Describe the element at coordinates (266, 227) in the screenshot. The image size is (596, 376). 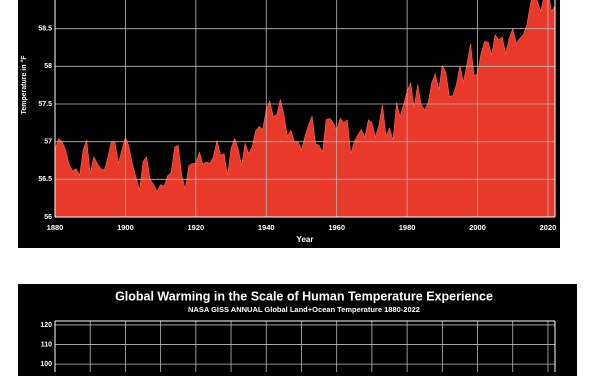
I see `x-tick-label: 1940` at that location.